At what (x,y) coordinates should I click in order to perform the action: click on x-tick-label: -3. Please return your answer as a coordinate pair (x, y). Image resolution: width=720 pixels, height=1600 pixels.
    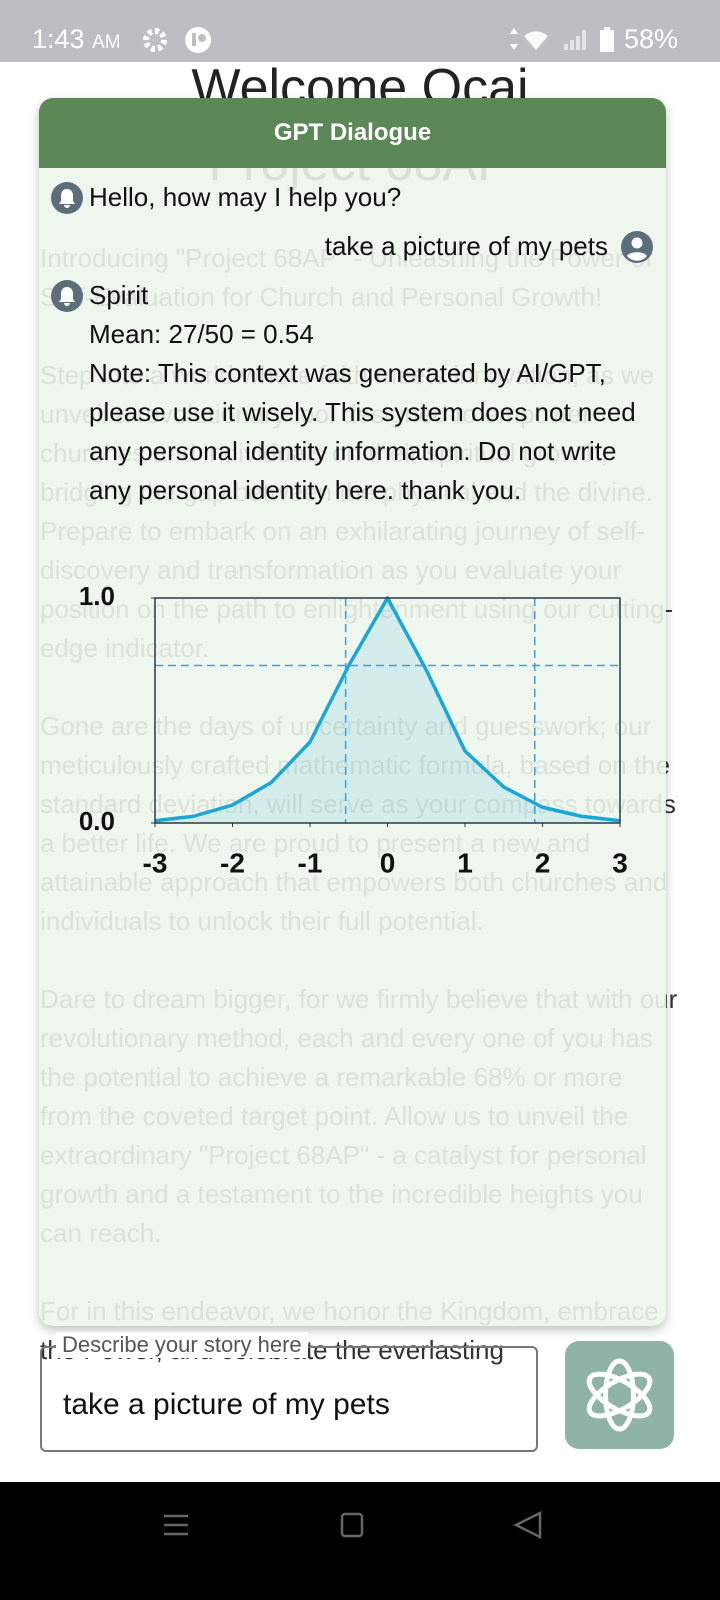
    Looking at the image, I should click on (155, 862).